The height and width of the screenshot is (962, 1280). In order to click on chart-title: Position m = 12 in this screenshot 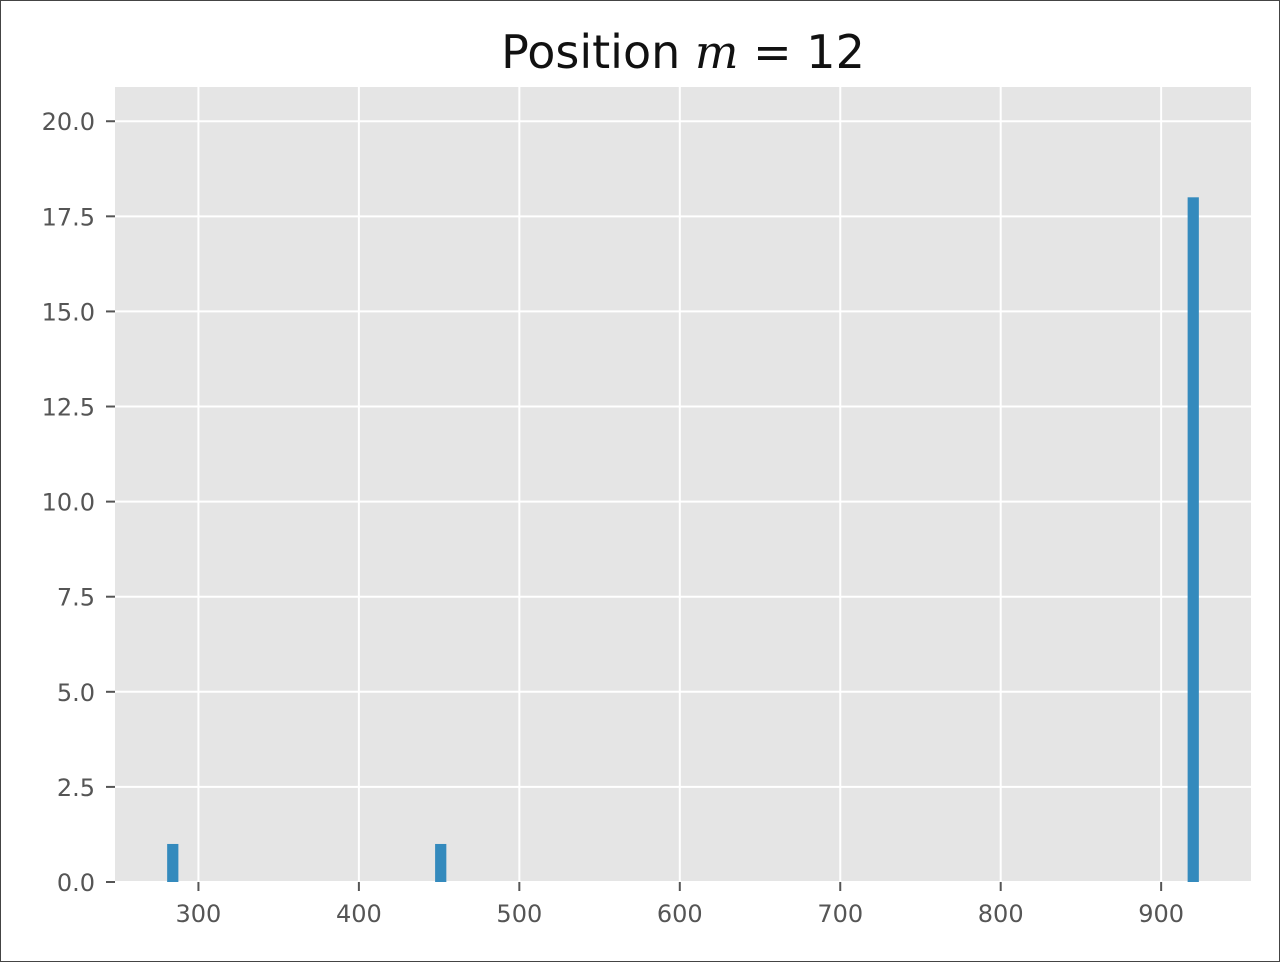, I will do `click(683, 52)`.